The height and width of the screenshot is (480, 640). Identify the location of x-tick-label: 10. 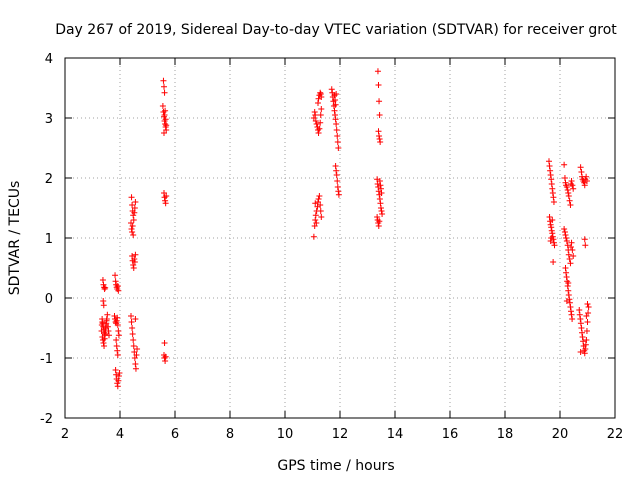
(285, 434).